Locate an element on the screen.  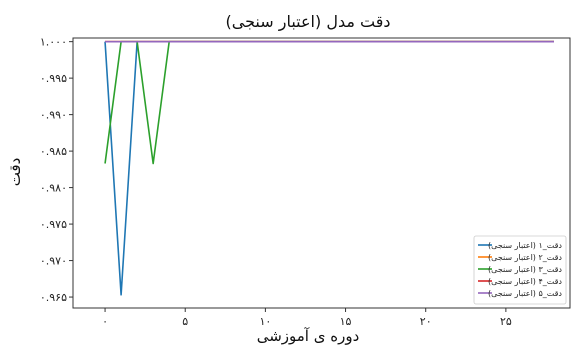
y-tick-label: ۱.۰۰۰ is located at coordinates (53, 42).